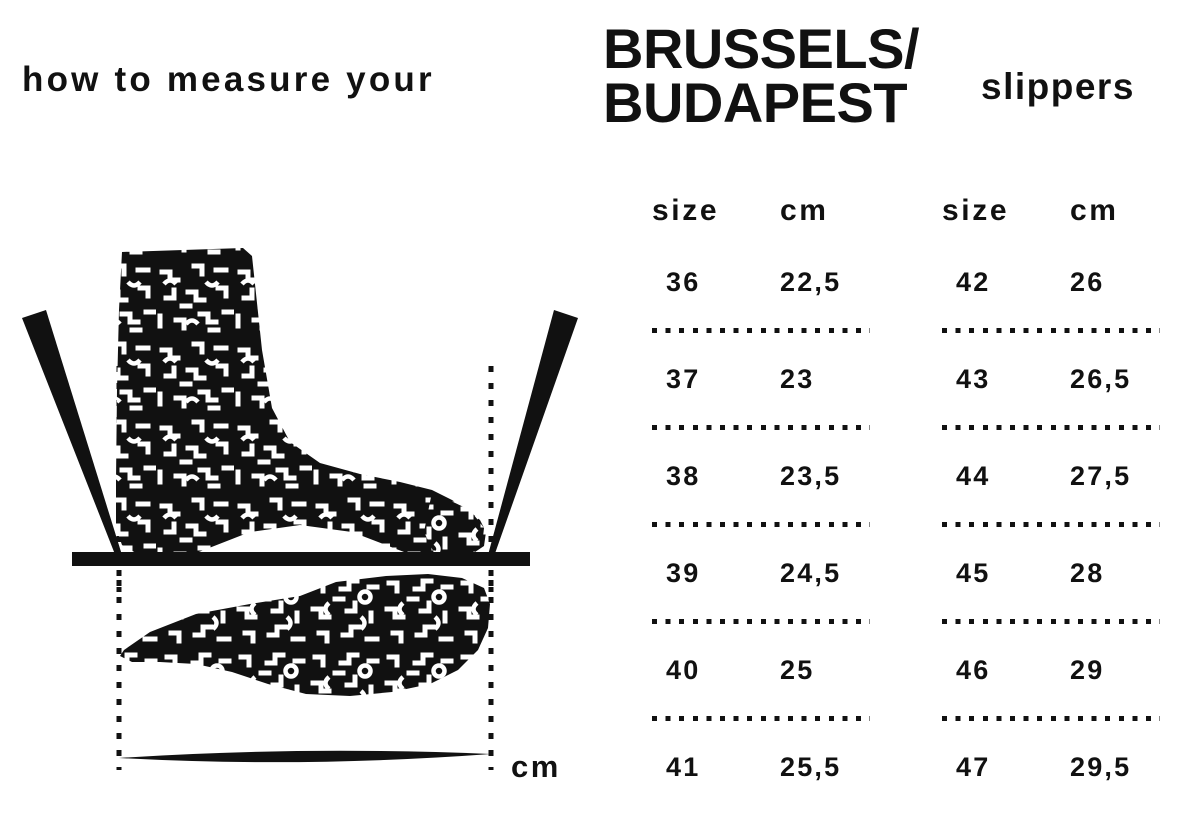  I want to click on cell-cm: 26, so click(1087, 281).